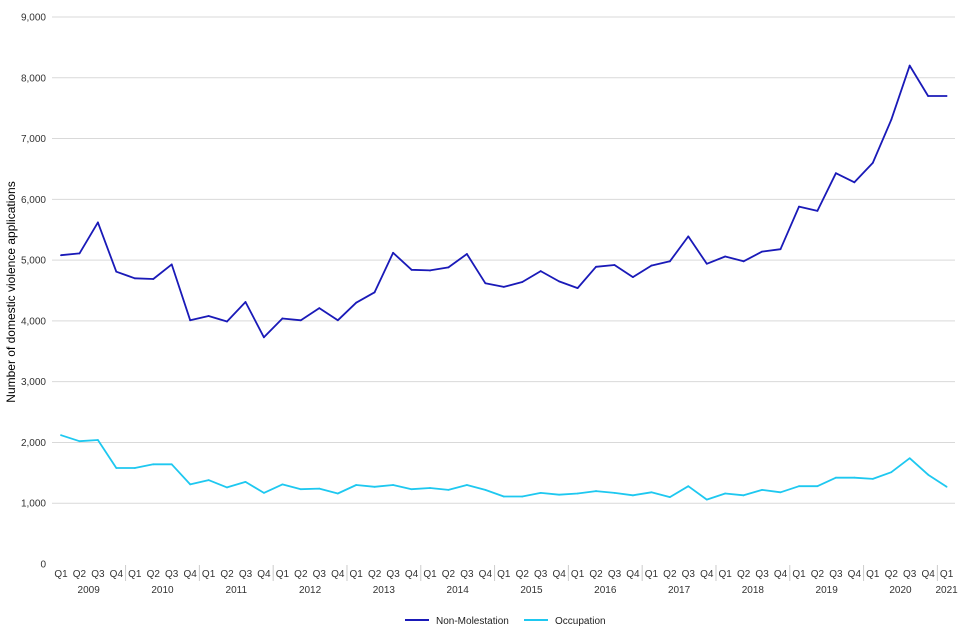 The image size is (960, 640). What do you see at coordinates (504, 467) in the screenshot?
I see `series-line-occupation` at bounding box center [504, 467].